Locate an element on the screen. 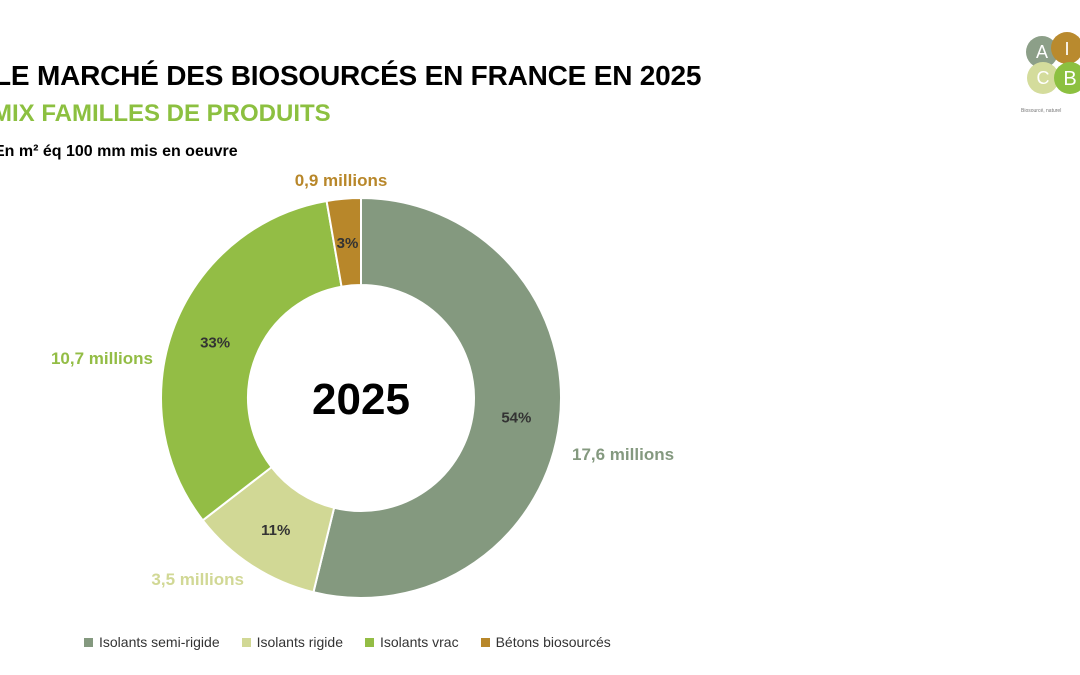  legend-swatch-betons is located at coordinates (485, 642).